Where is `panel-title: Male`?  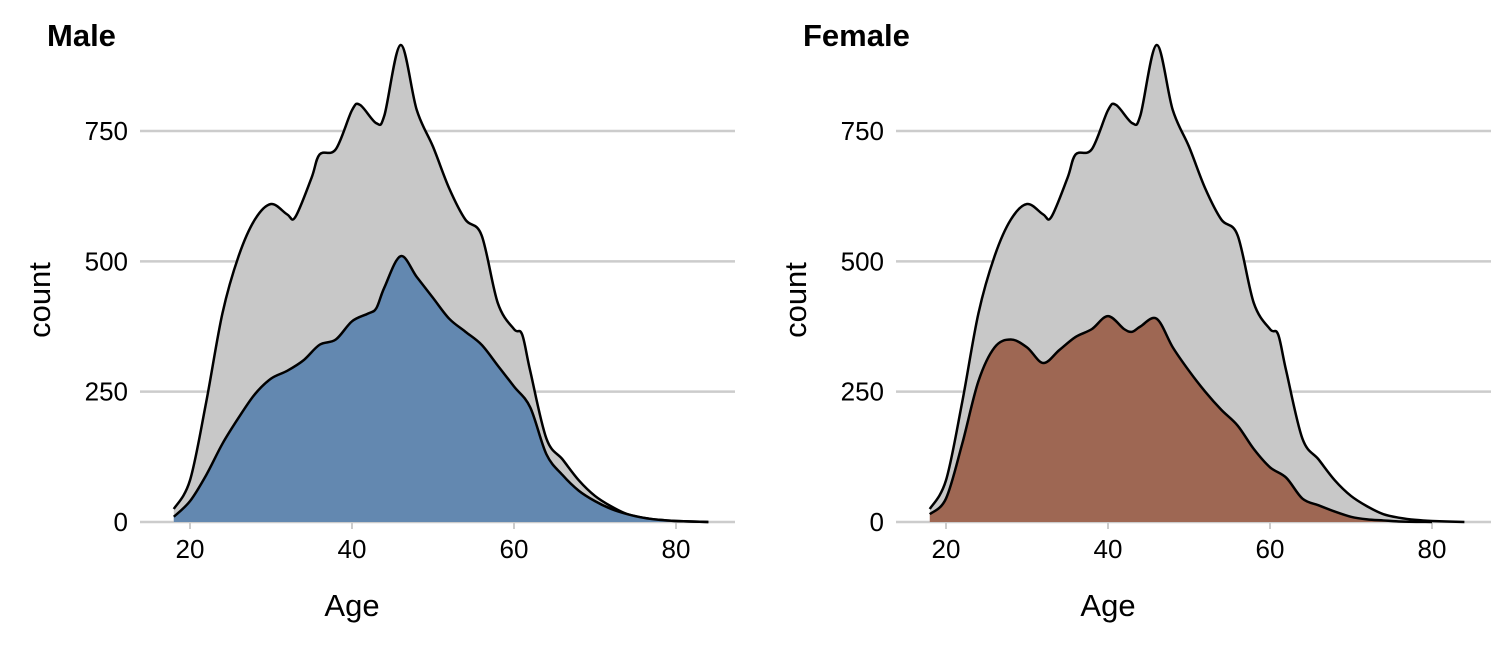
panel-title: Male is located at coordinates (81, 35).